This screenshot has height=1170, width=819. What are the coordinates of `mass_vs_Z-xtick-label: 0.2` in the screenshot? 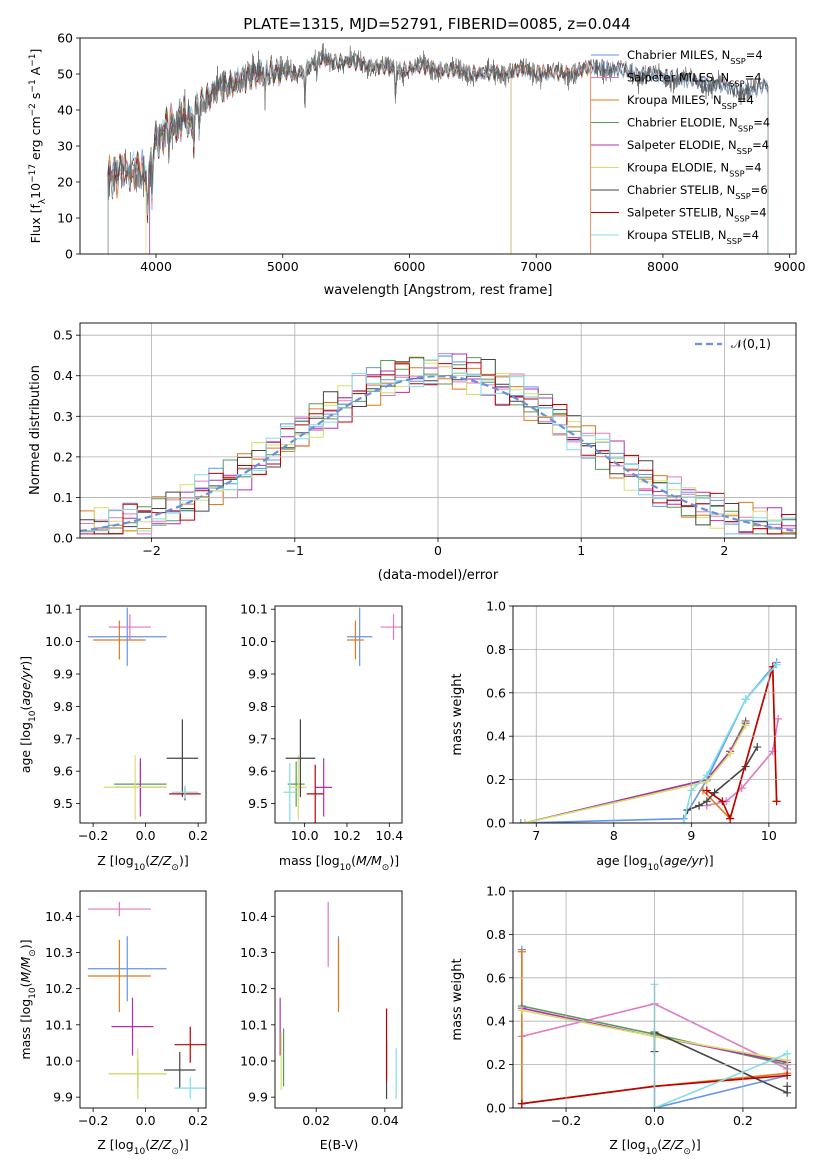 It's located at (198, 1120).